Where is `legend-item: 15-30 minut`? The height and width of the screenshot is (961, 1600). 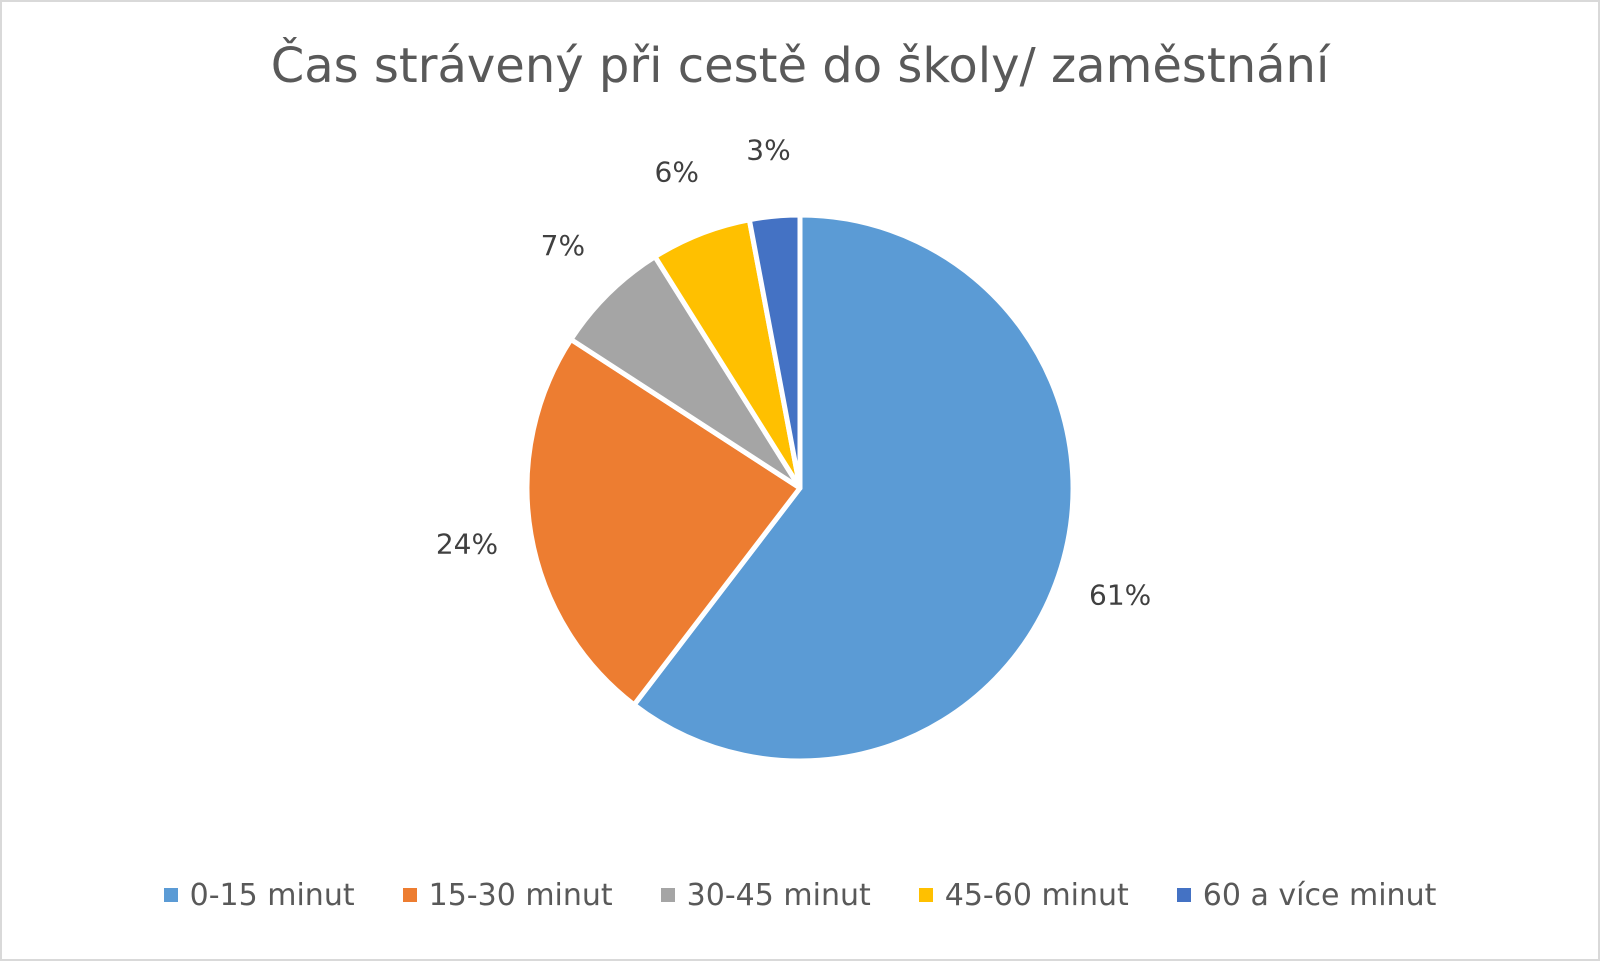 legend-item: 15-30 minut is located at coordinates (507, 895).